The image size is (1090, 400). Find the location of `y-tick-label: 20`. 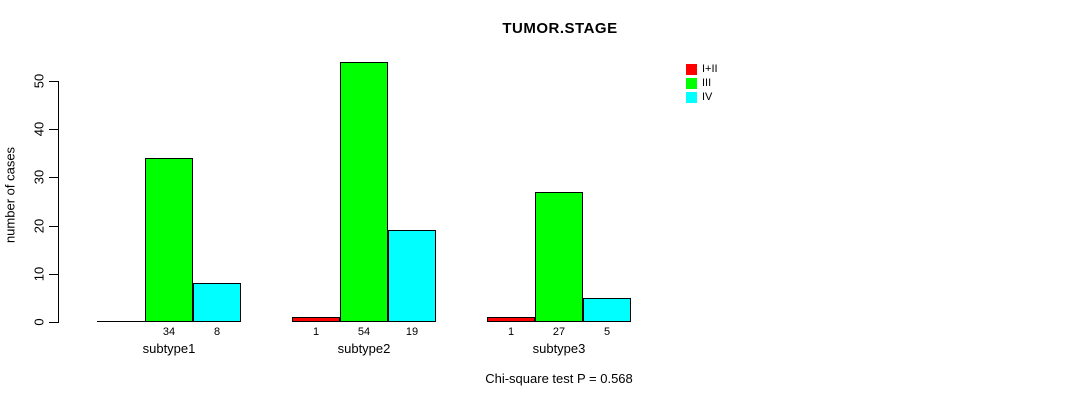

y-tick-label: 20 is located at coordinates (39, 226).